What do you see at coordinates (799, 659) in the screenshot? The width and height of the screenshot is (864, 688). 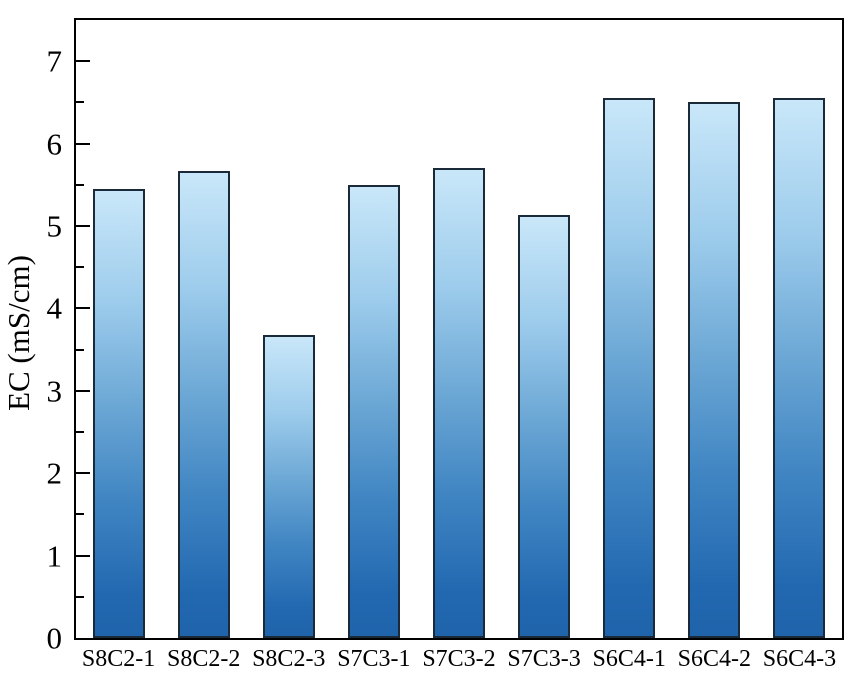 I see `x-category-label: S6C4-3` at bounding box center [799, 659].